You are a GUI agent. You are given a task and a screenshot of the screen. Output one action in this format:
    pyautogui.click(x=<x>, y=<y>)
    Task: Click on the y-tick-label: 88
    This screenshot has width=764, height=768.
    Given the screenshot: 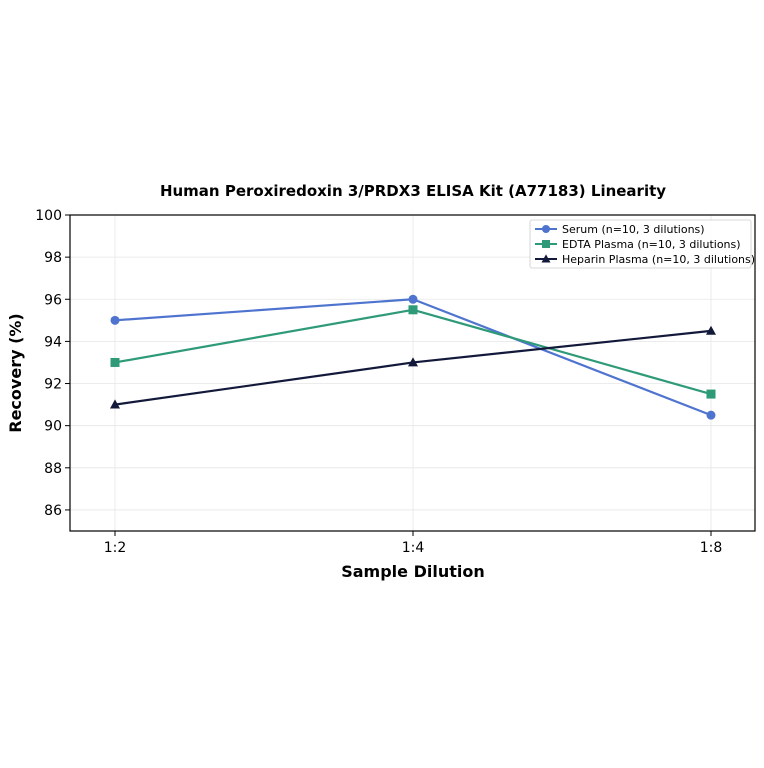 What is the action you would take?
    pyautogui.click(x=53, y=469)
    